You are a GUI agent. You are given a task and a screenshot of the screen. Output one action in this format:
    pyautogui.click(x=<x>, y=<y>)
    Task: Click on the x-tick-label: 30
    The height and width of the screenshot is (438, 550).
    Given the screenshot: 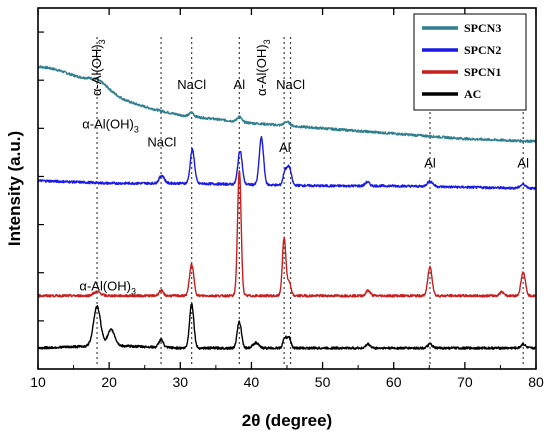 What is the action you would take?
    pyautogui.click(x=180, y=382)
    